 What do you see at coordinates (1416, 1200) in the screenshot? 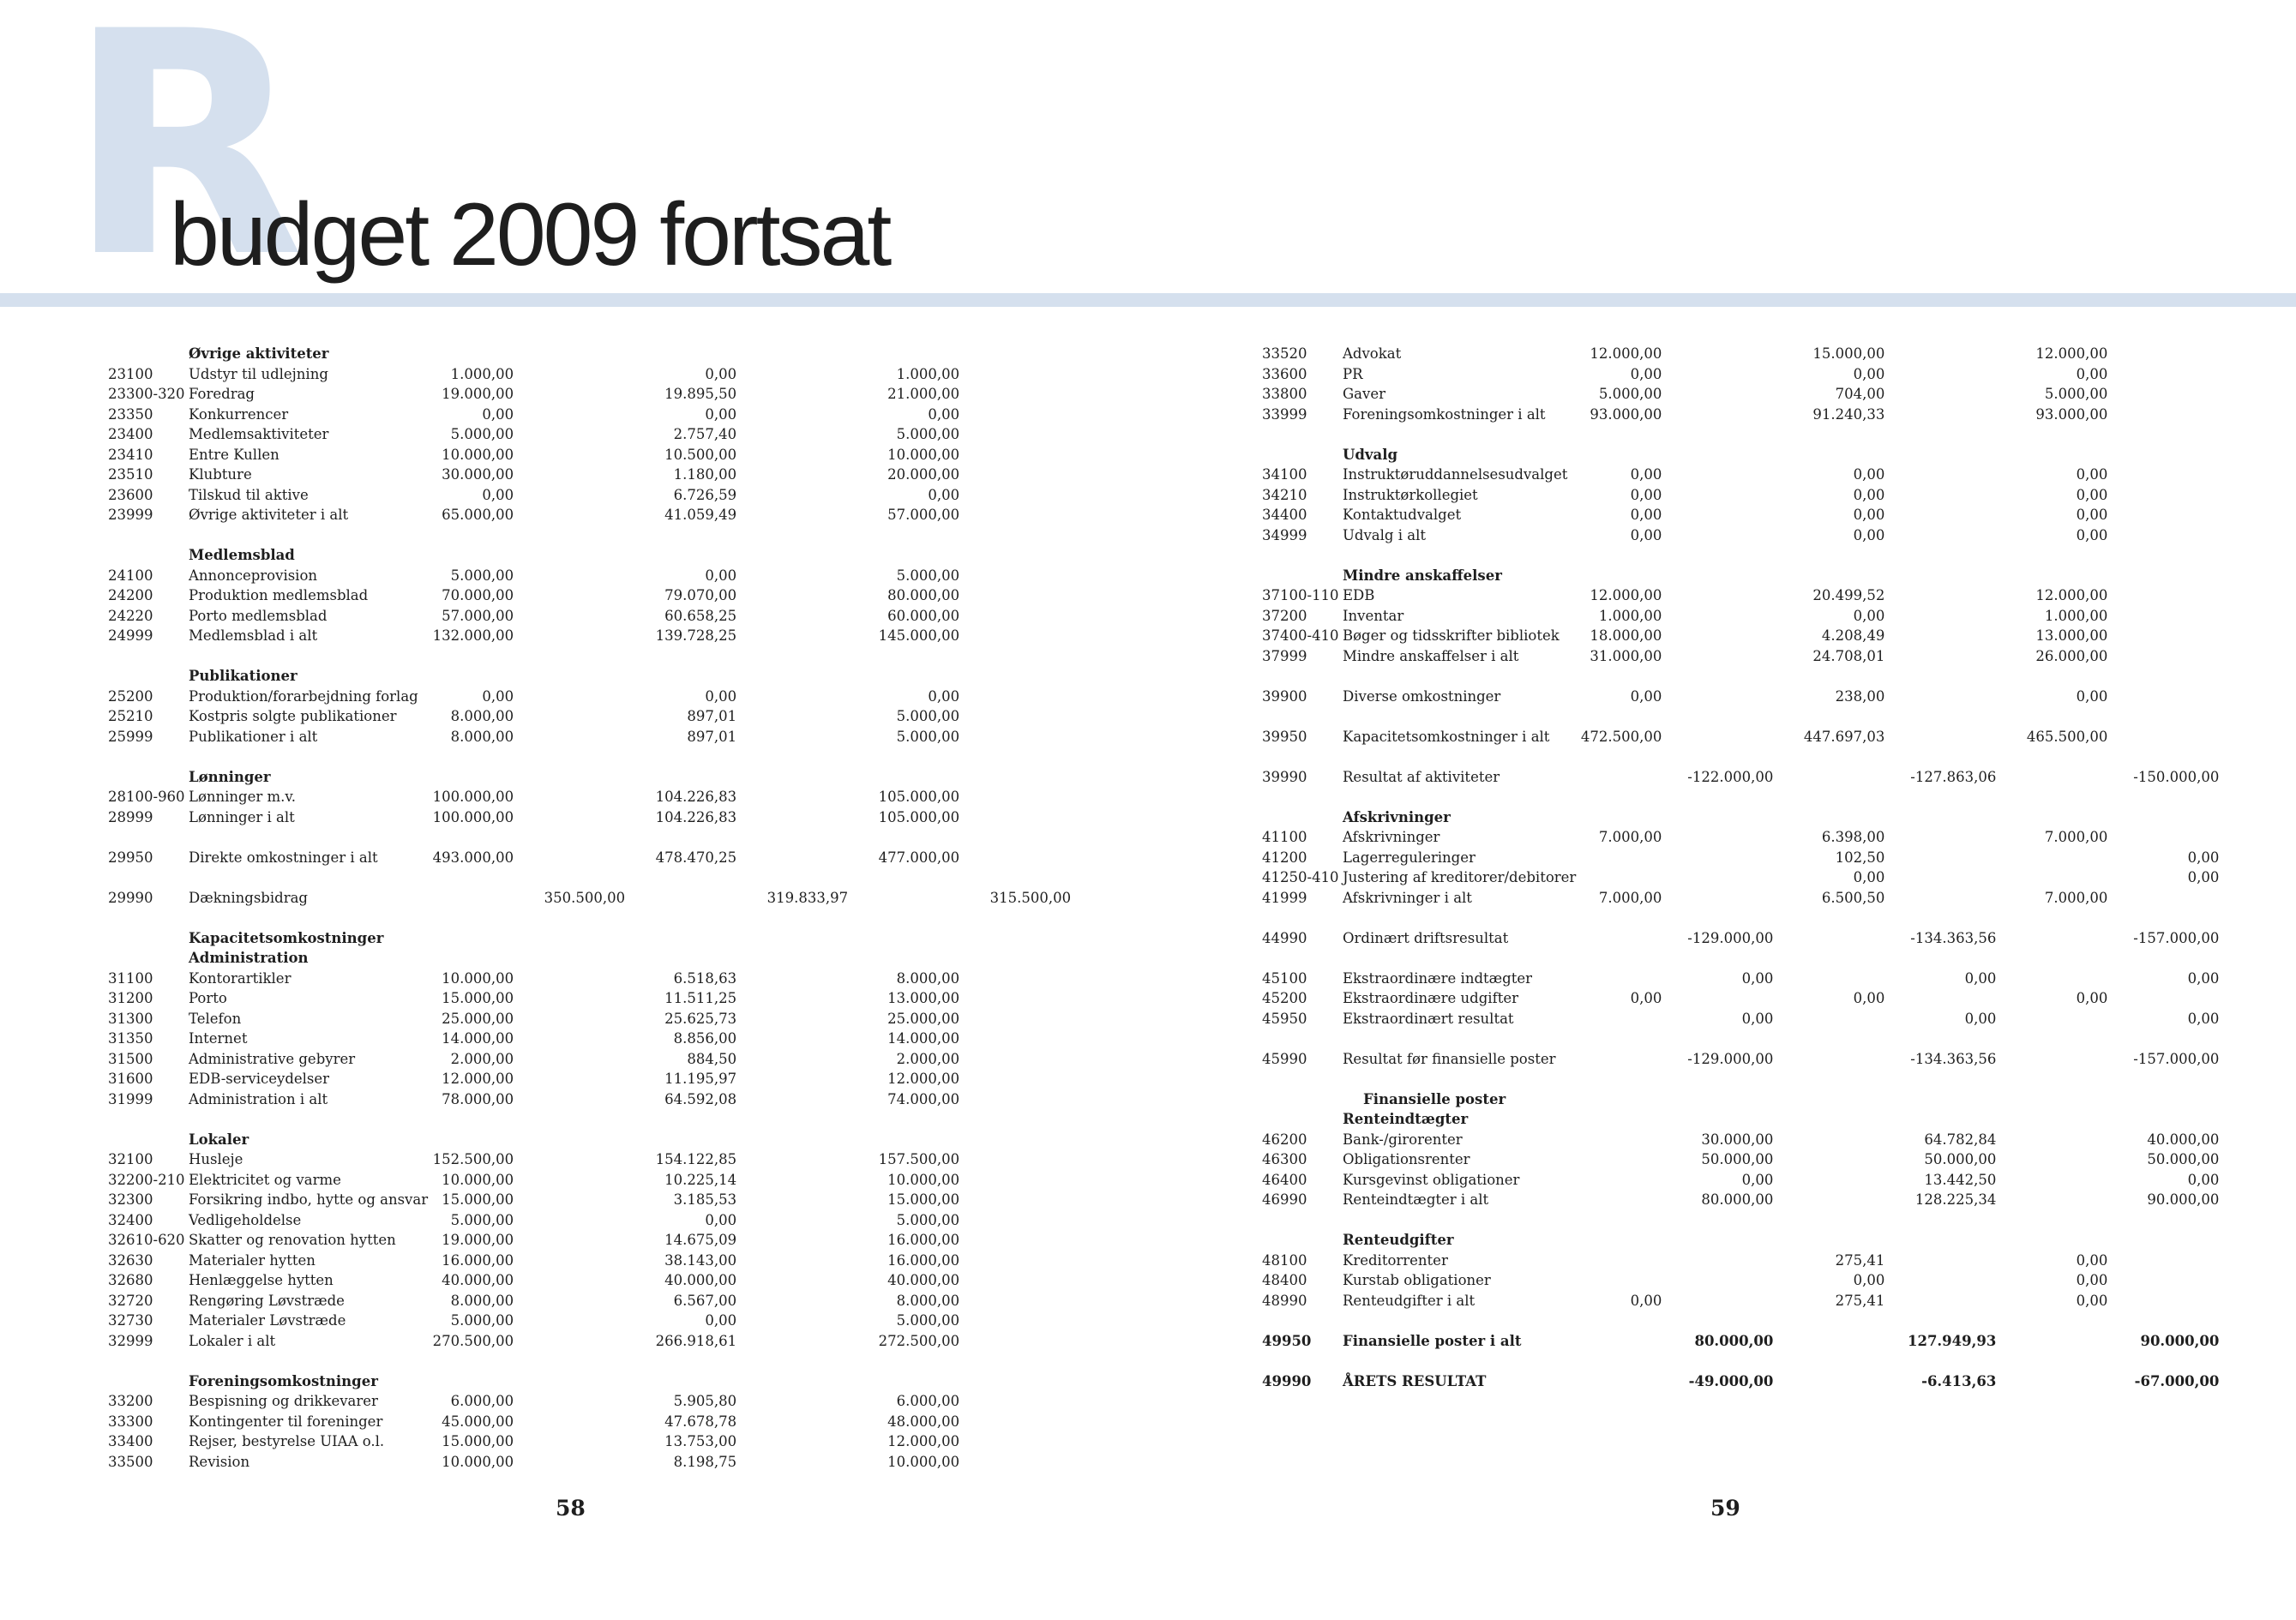
I see `account-label: Renteindtægter i alt` at bounding box center [1416, 1200].